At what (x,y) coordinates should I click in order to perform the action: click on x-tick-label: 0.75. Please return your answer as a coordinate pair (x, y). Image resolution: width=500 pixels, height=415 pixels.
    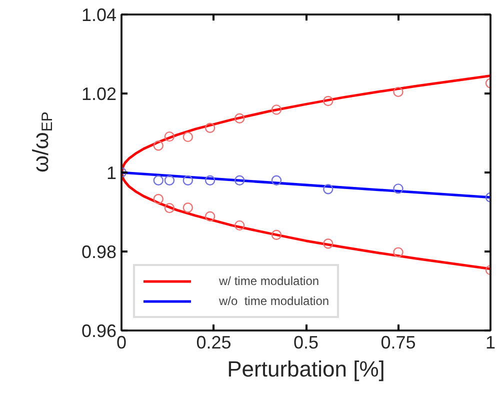
    Looking at the image, I should click on (398, 342).